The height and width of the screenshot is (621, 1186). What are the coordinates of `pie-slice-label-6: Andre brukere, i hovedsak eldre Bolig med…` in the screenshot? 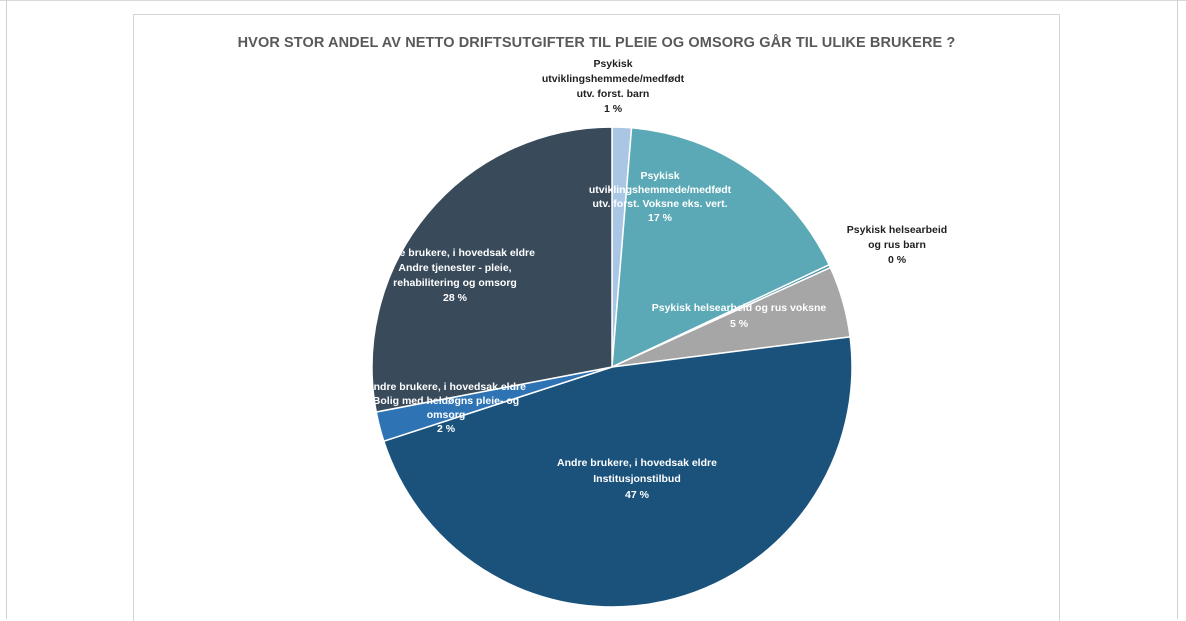 It's located at (446, 408).